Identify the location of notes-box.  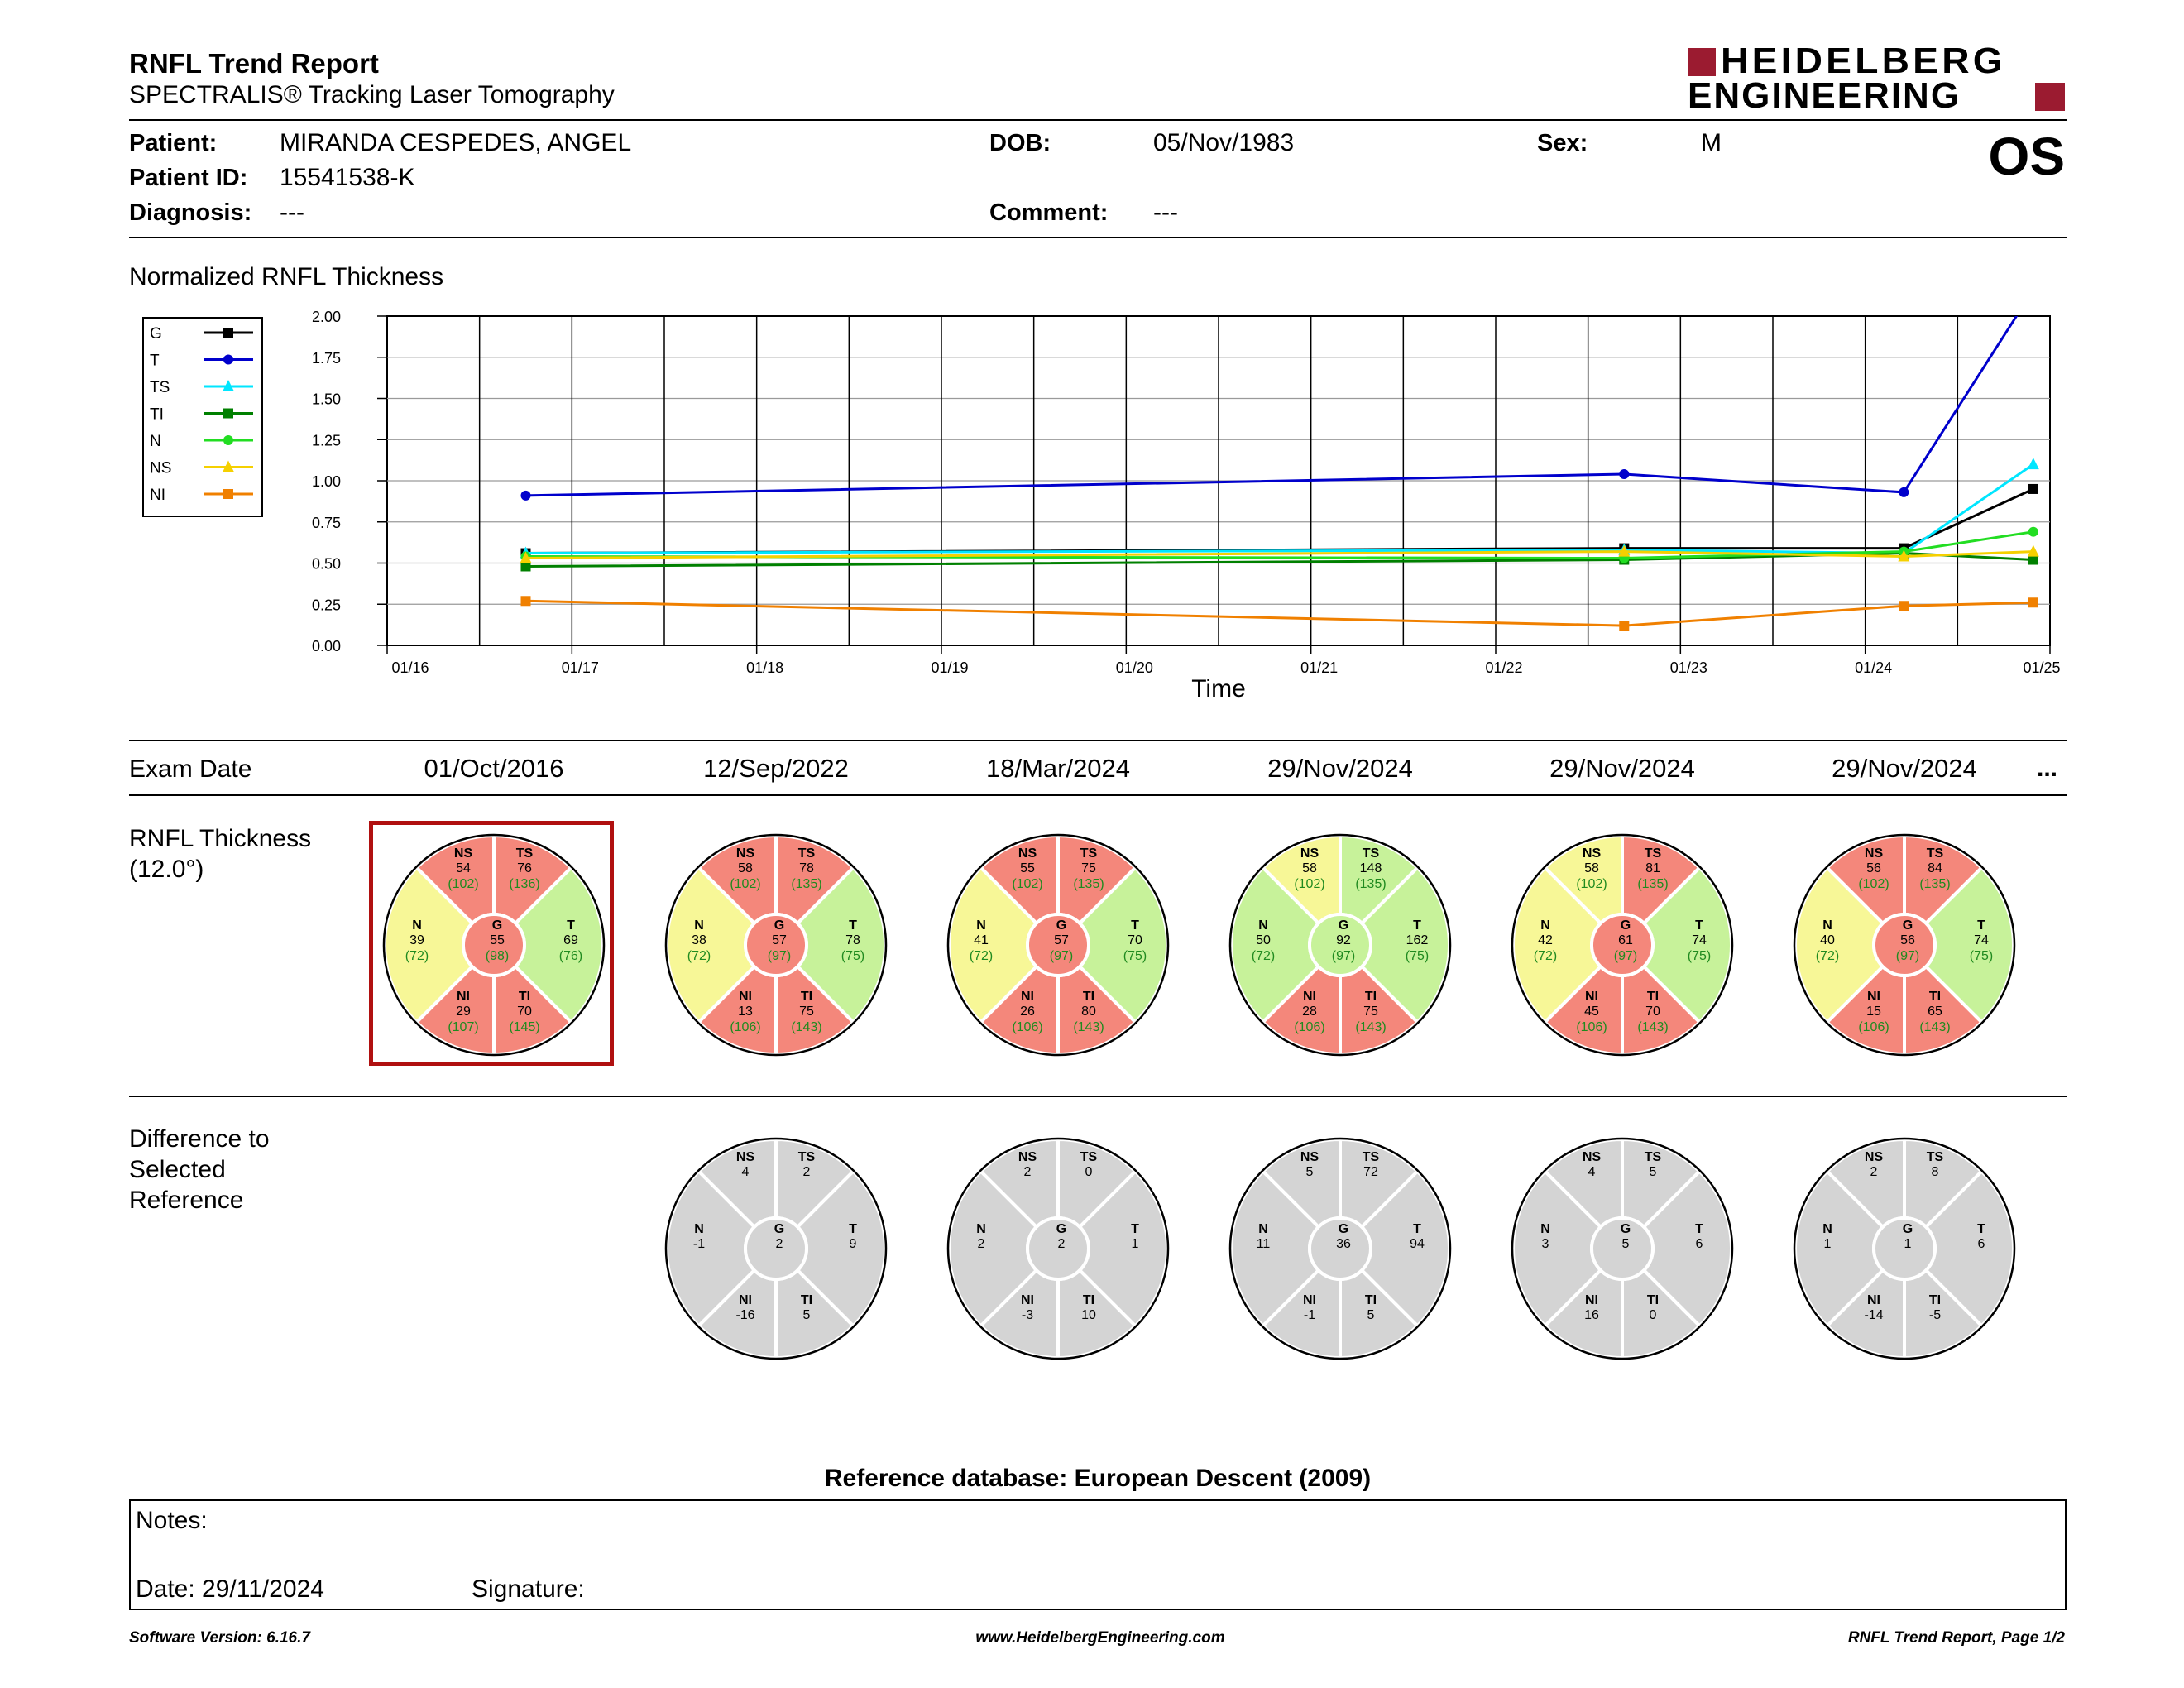
(1098, 1554).